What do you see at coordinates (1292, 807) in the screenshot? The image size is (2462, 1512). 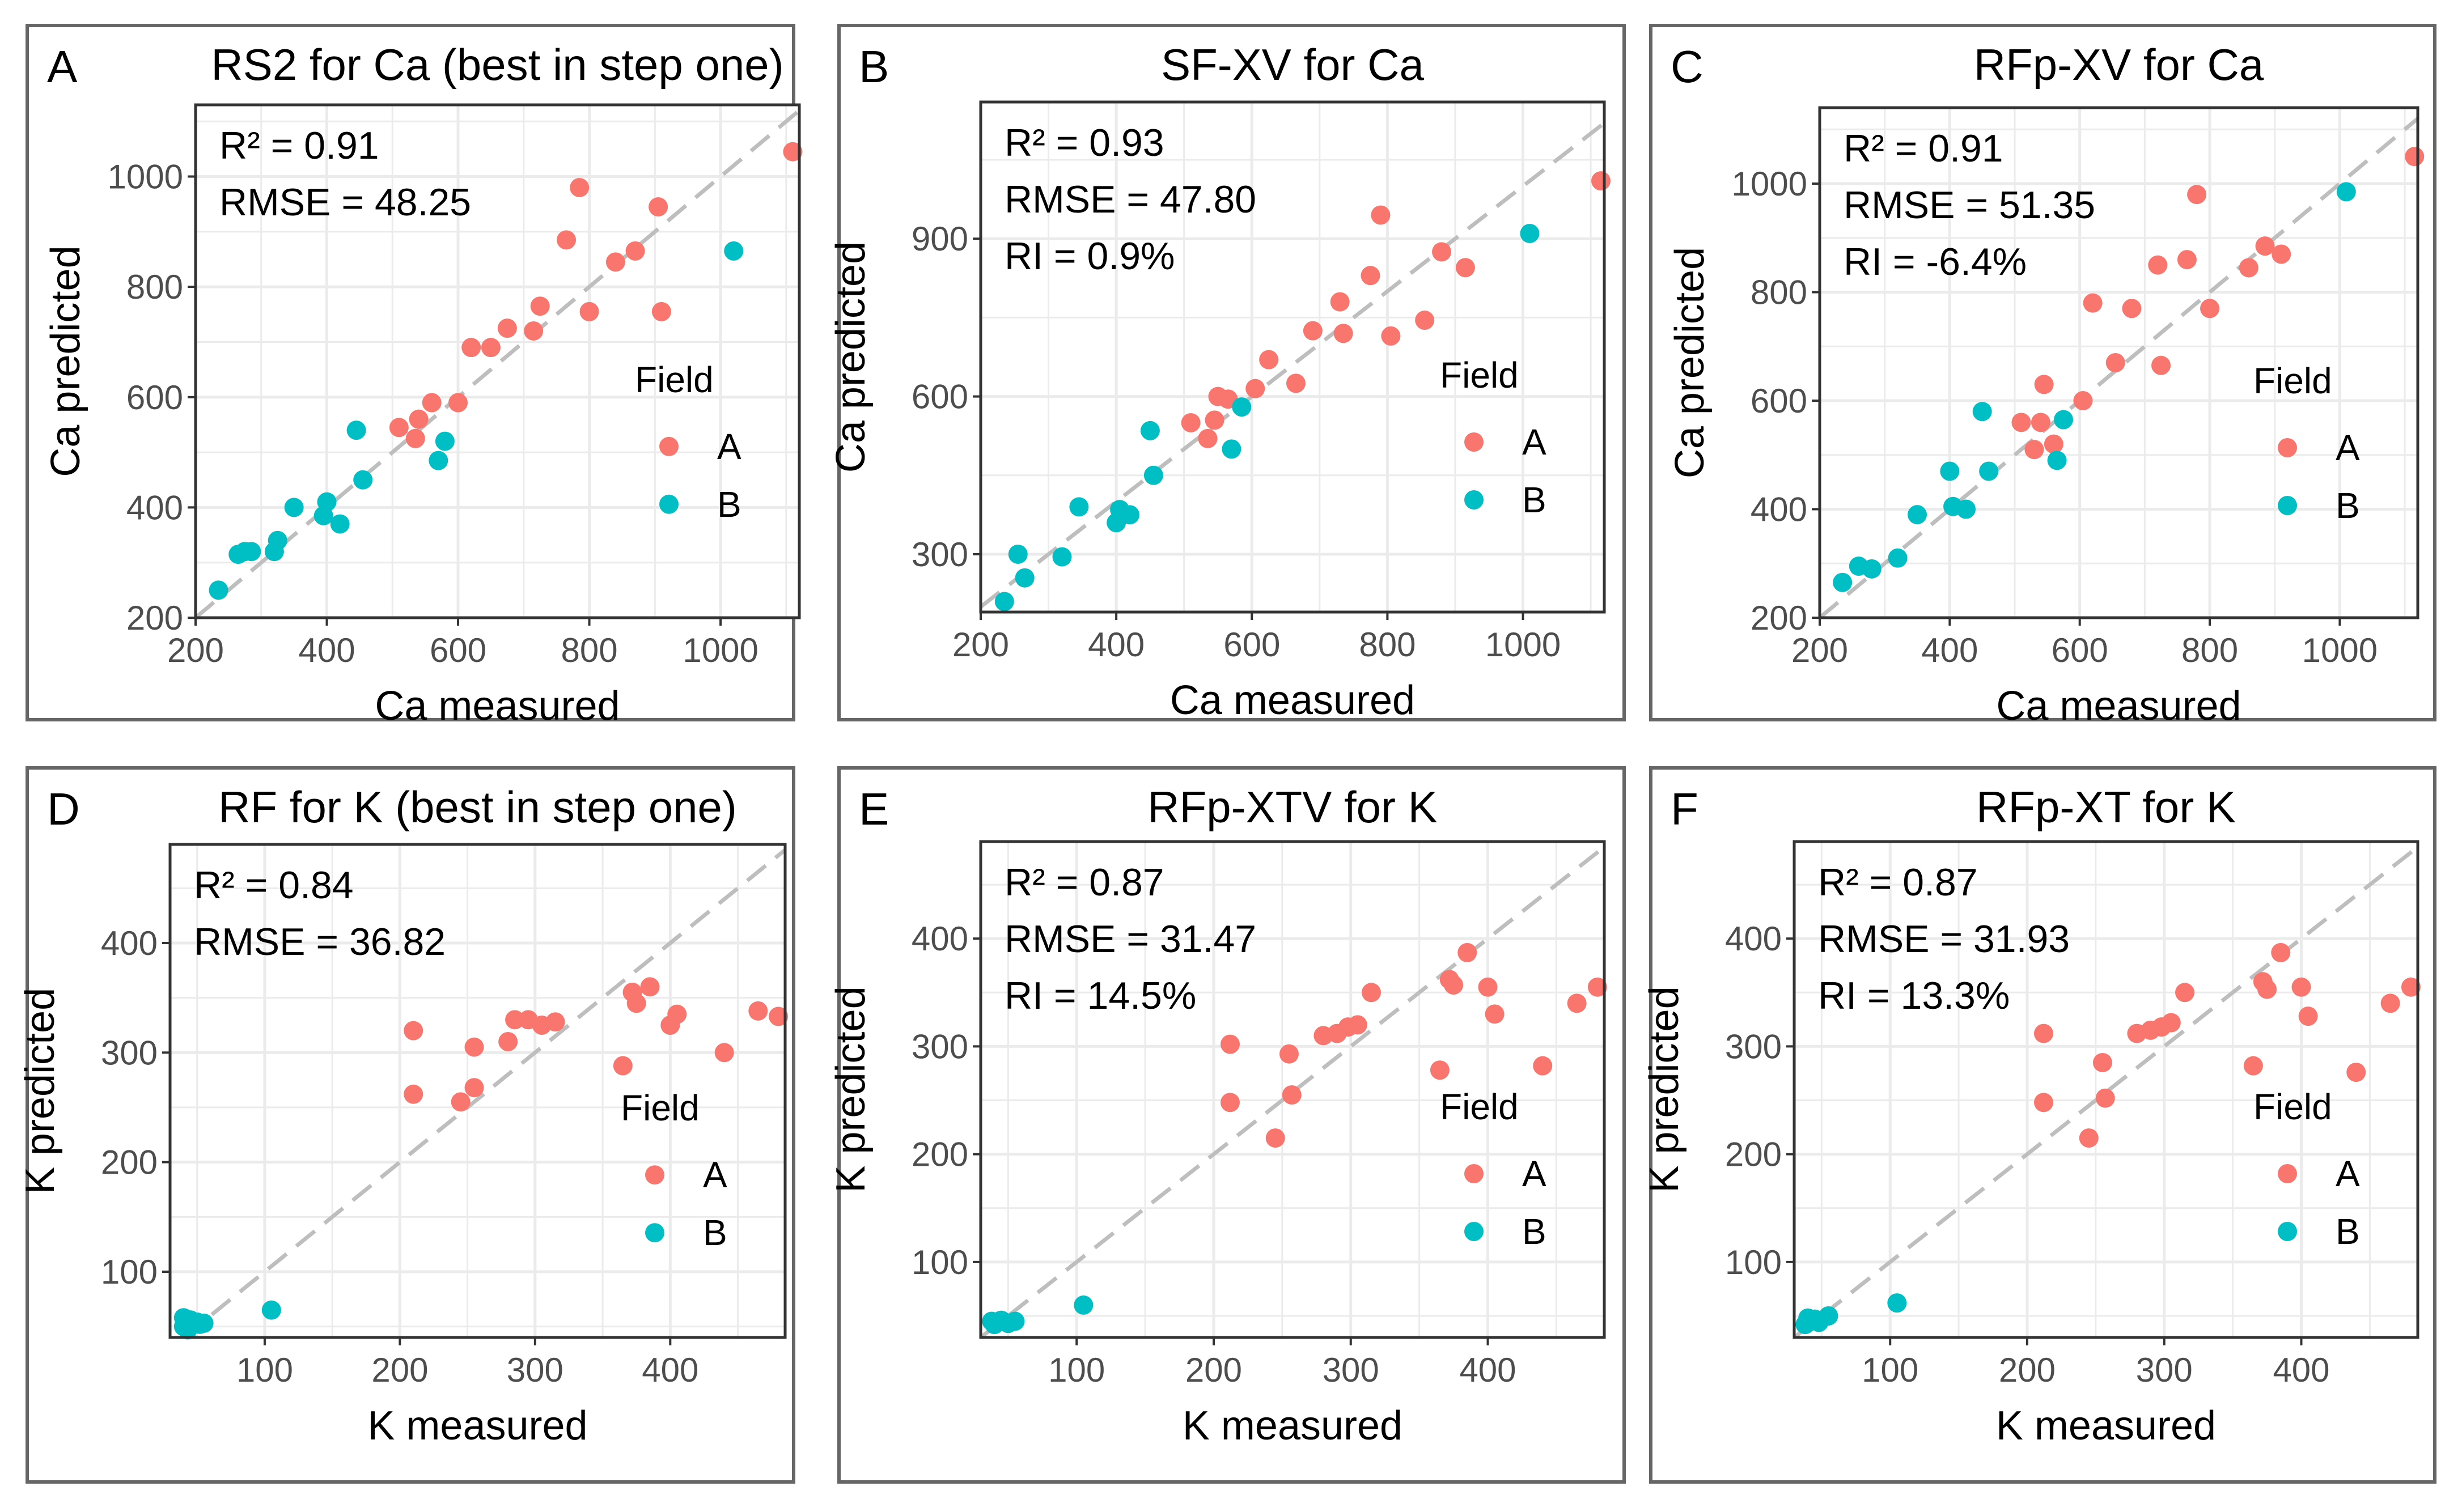 I see `panel-title: RFp-XTV for K` at bounding box center [1292, 807].